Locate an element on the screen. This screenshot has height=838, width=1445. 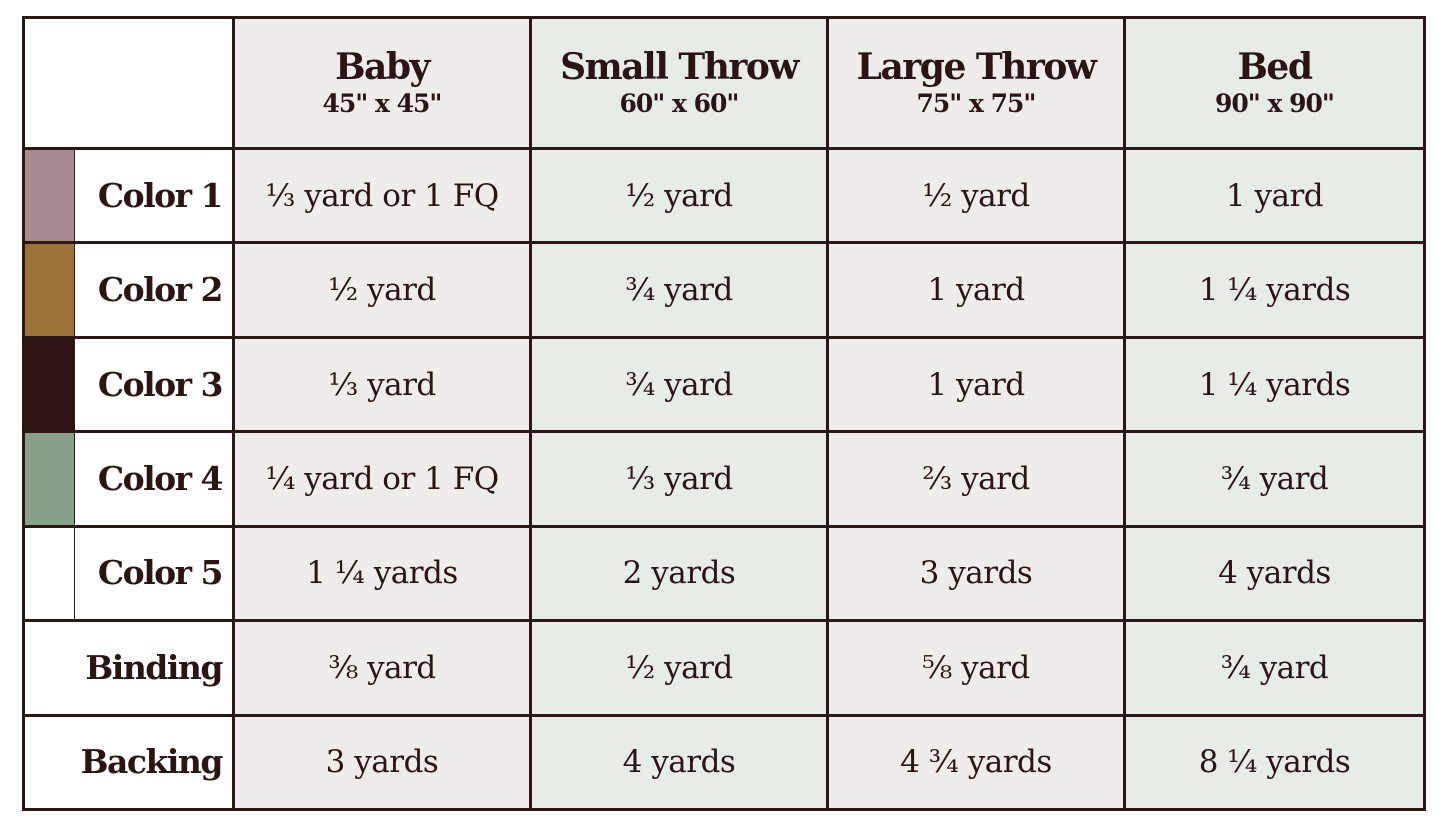
table-cell: ⅓ yard or 1 FQ is located at coordinates (382, 195).